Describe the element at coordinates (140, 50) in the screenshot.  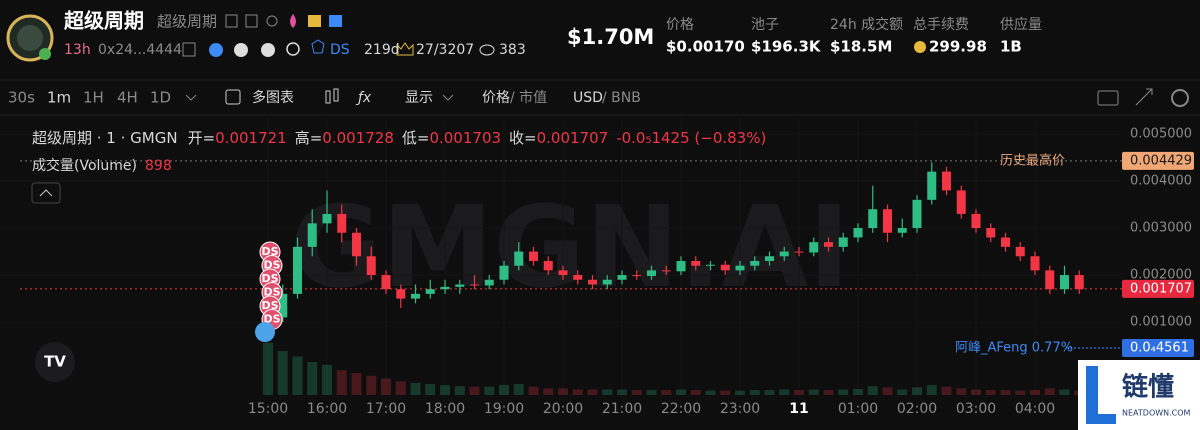
I see `token-address: 0x24...4444` at that location.